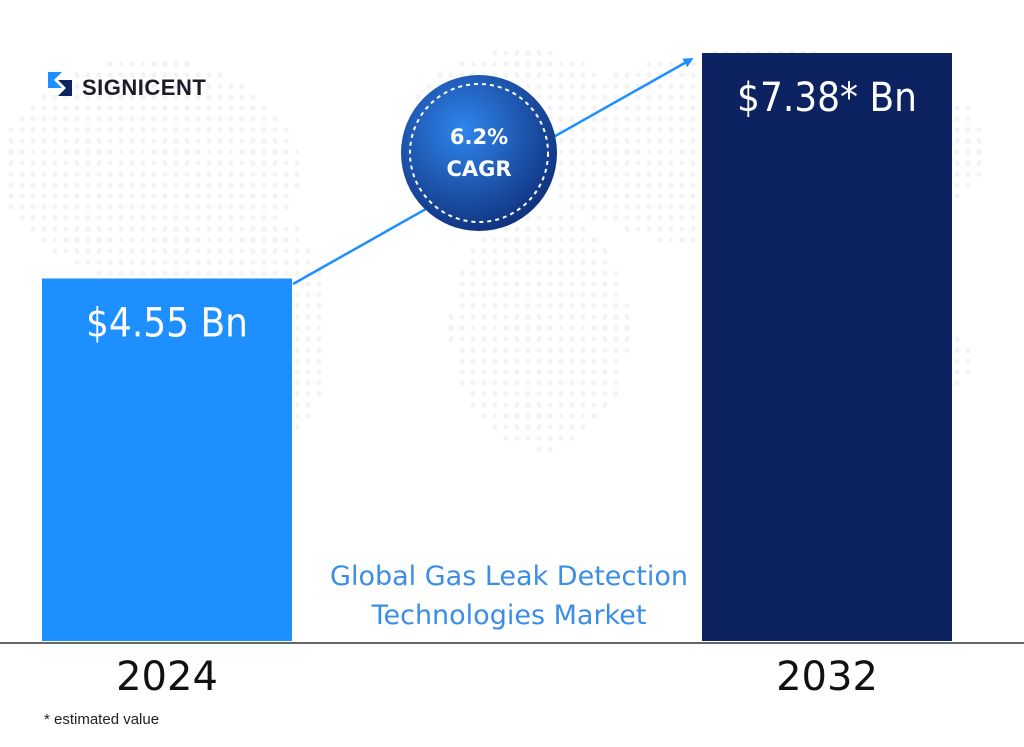 This screenshot has width=1024, height=747. What do you see at coordinates (497, 677) in the screenshot?
I see `x-axis-ticks: 2024 2032` at bounding box center [497, 677].